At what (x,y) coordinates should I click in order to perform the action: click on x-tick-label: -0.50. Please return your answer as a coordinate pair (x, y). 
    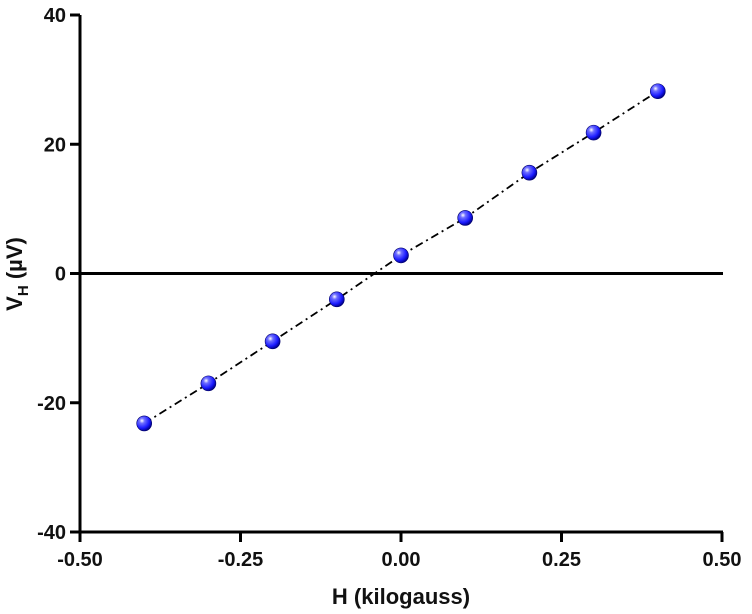
    Looking at the image, I should click on (80, 560).